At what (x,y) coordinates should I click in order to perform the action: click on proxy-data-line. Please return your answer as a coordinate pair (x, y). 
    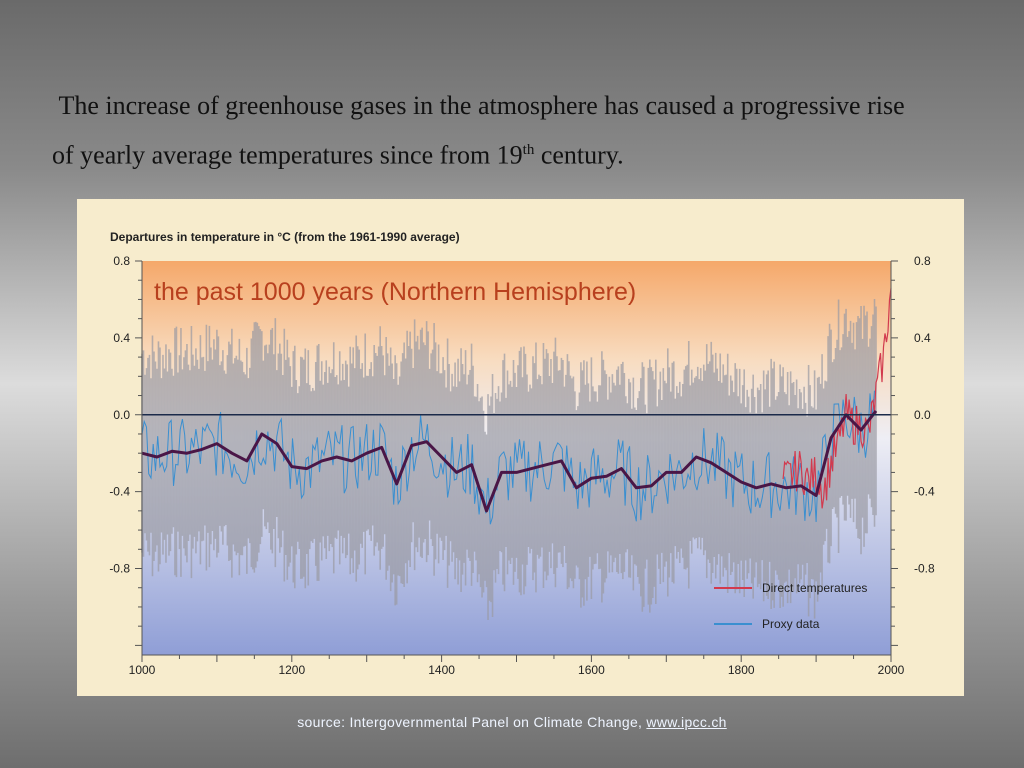
    Looking at the image, I should click on (508, 457).